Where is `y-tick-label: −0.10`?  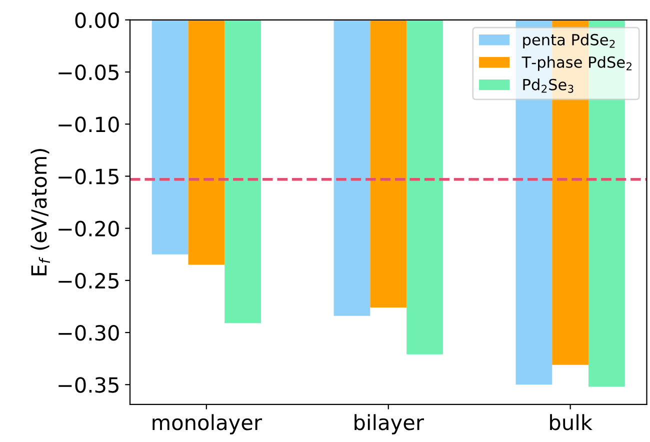
y-tick-label: −0.10 is located at coordinates (88, 124).